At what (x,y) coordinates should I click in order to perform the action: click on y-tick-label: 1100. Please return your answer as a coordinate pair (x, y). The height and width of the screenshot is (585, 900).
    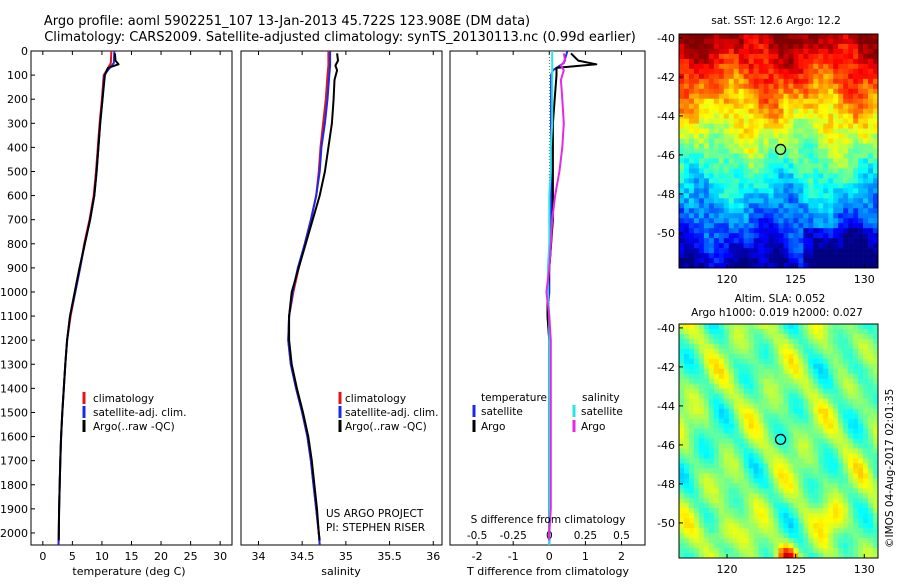
    Looking at the image, I should click on (14, 316).